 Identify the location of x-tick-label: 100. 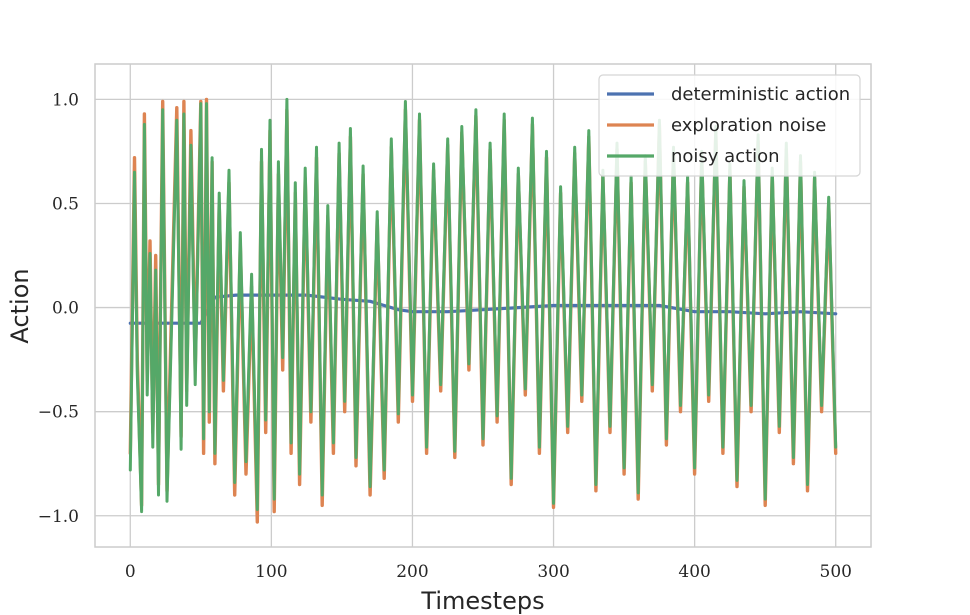
(271, 572).